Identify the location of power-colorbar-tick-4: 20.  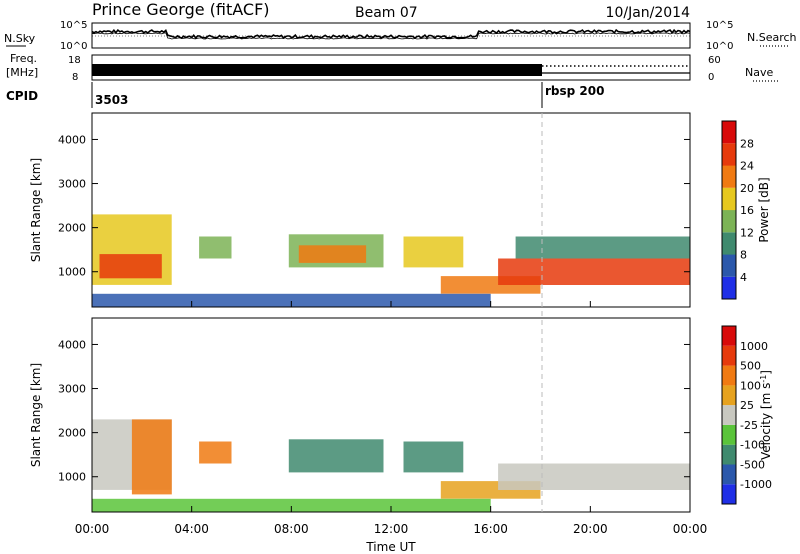
(747, 188).